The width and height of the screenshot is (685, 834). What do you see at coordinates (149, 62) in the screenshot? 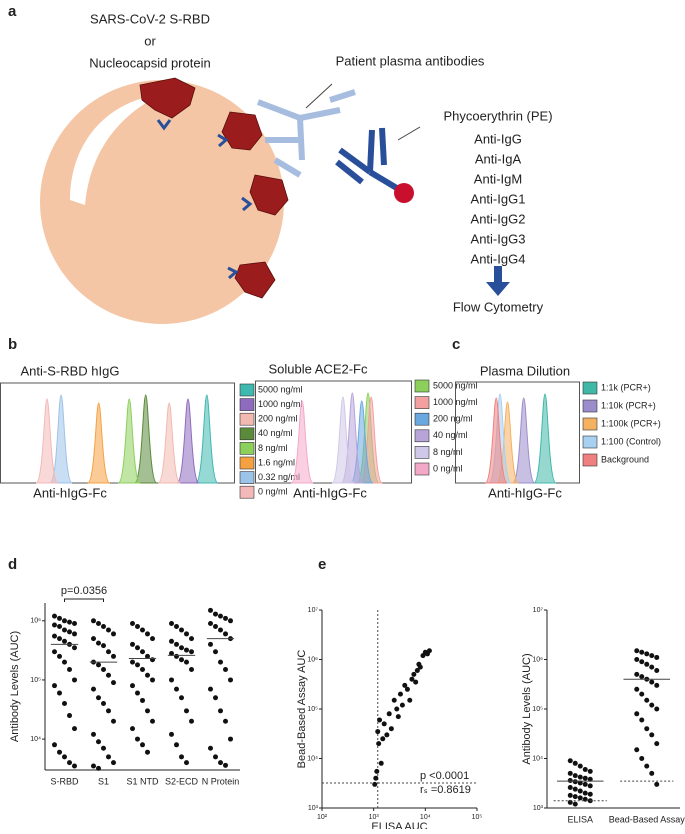
I see `antigen-text: Nucleocapsid protein` at bounding box center [149, 62].